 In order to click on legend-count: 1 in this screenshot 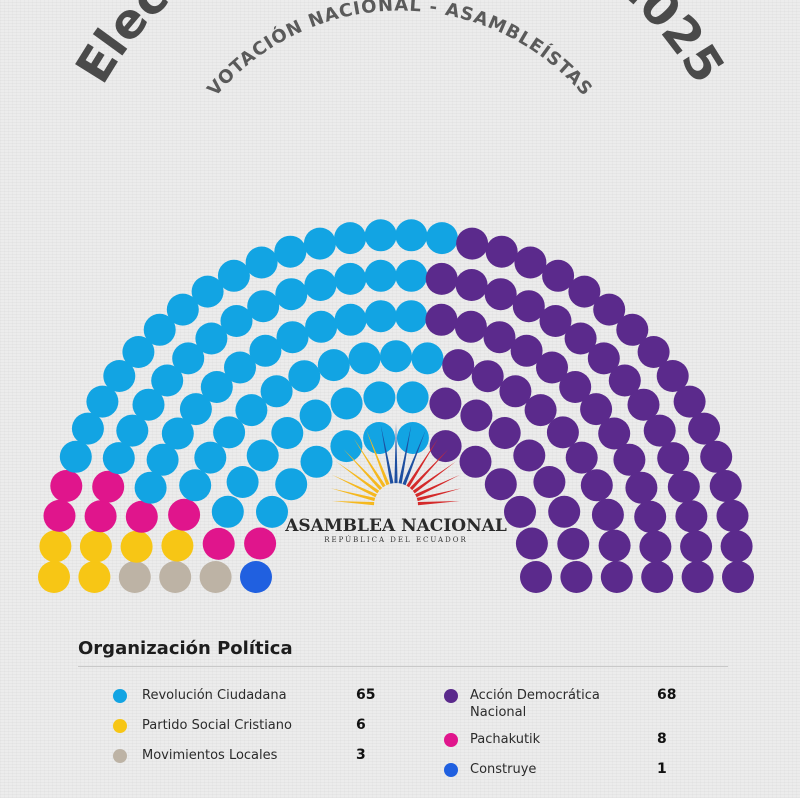, I will do `click(662, 769)`.